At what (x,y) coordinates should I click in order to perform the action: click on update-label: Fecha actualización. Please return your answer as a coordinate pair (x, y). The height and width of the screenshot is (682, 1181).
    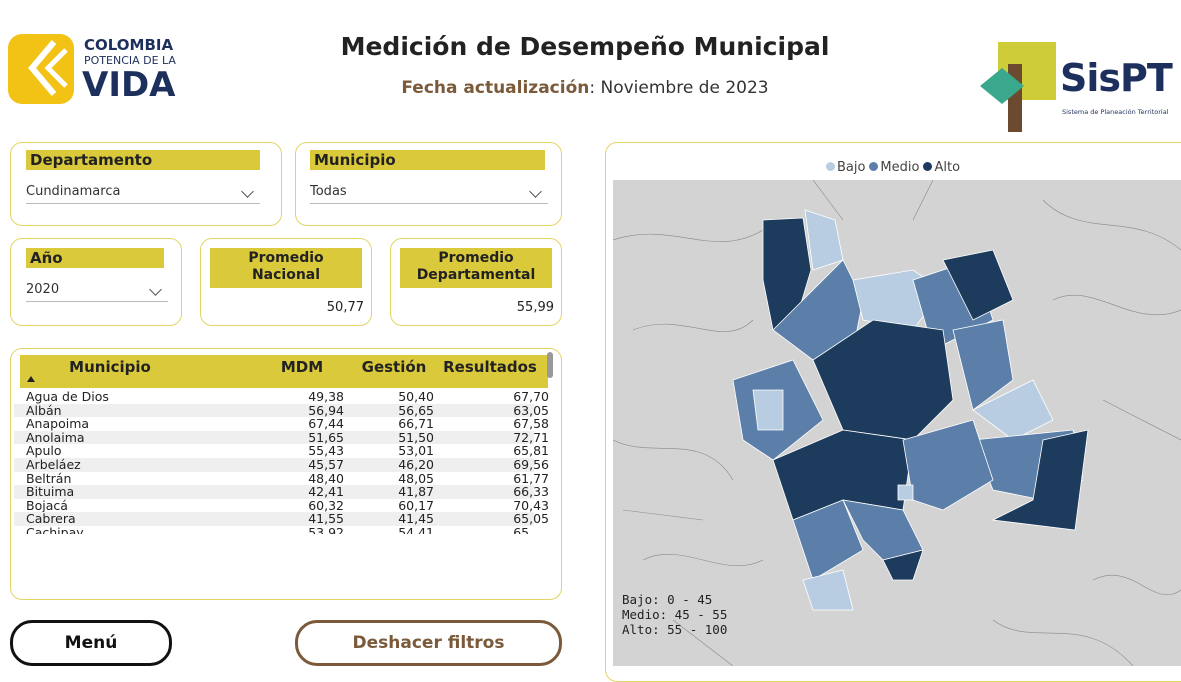
    Looking at the image, I should click on (495, 88).